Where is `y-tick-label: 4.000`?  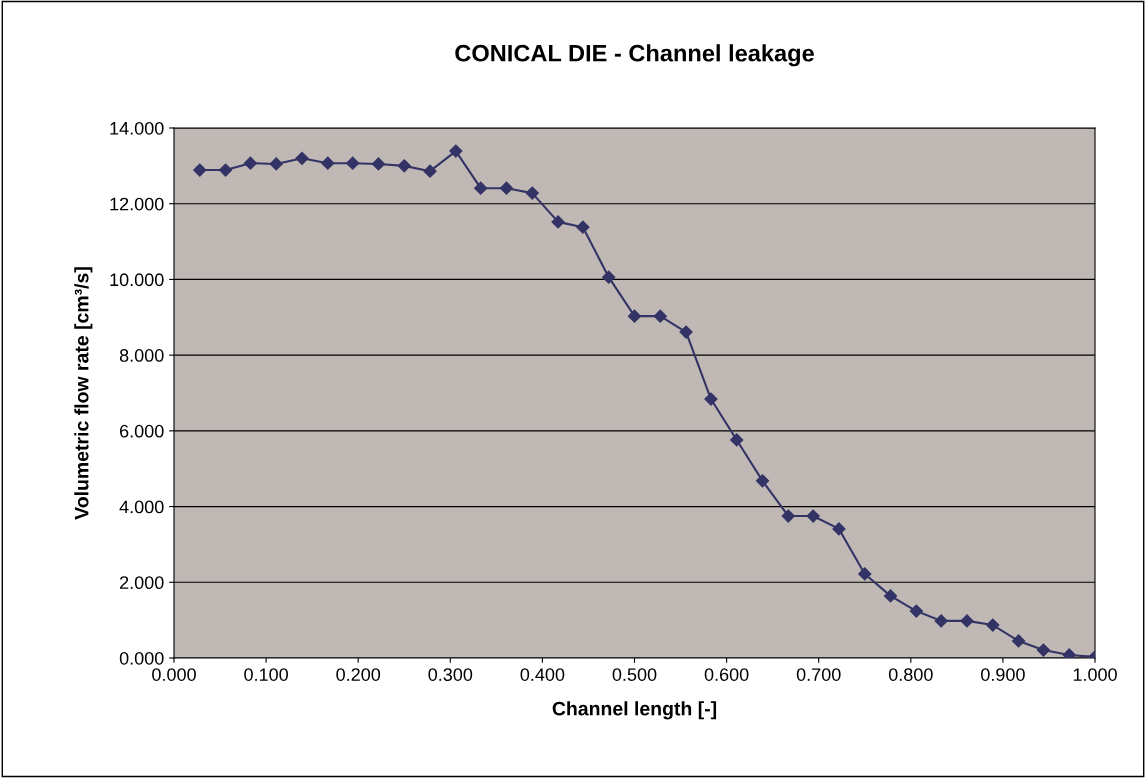 y-tick-label: 4.000 is located at coordinates (141, 507).